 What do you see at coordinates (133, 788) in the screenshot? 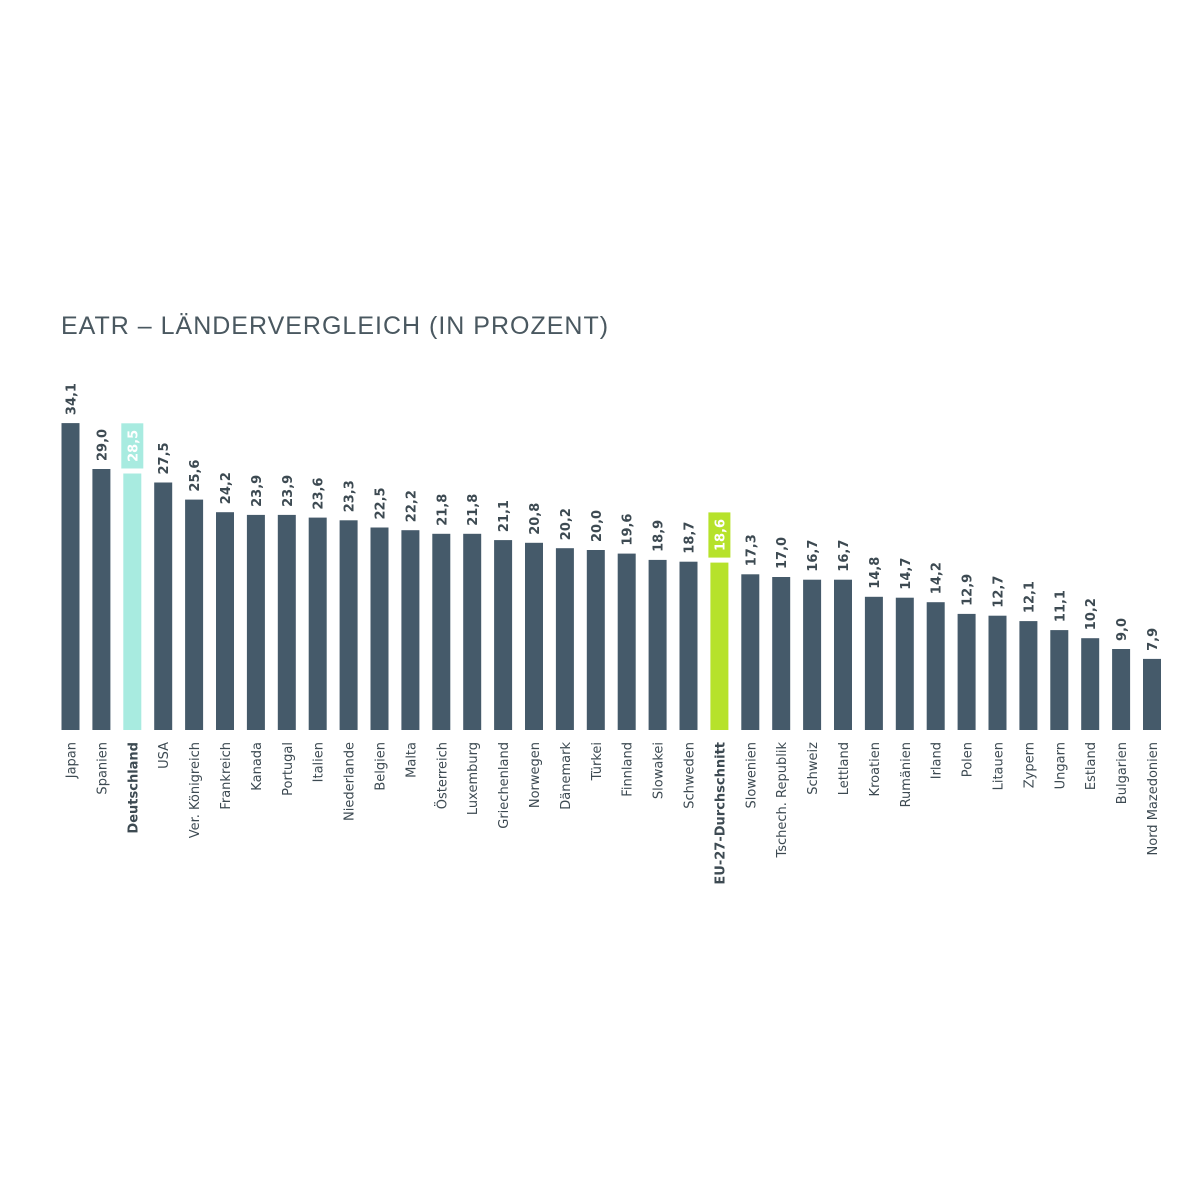
I see `category-label-deutschland: Deutschland` at bounding box center [133, 788].